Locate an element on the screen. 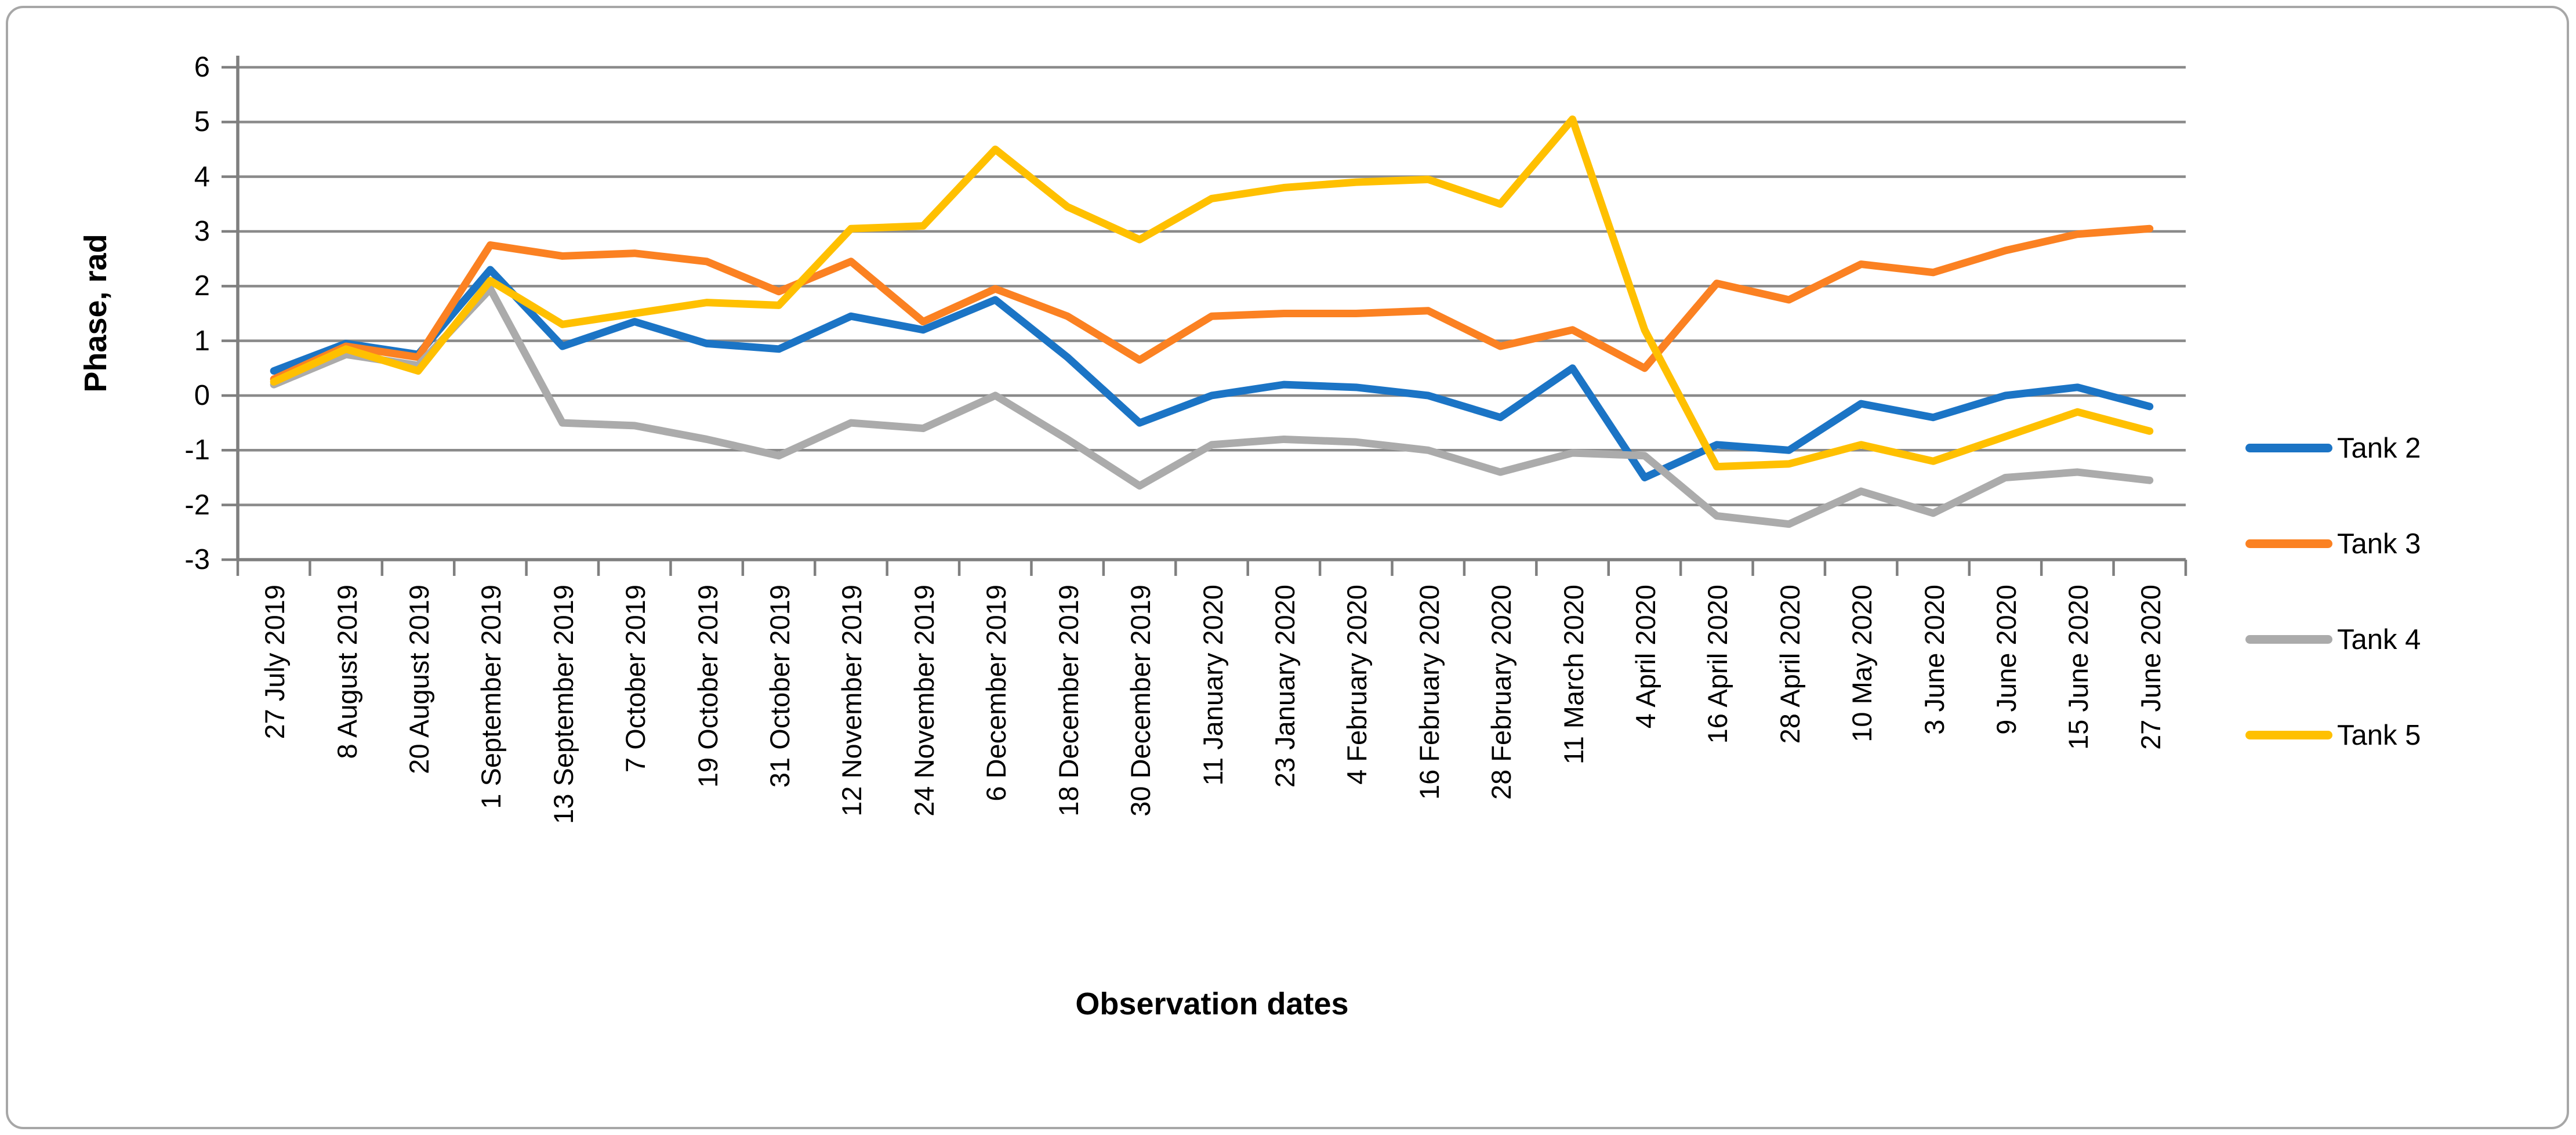 This screenshot has width=2576, height=1135. legend: Tank 2 Tank 3 Tank 4 Tank 5 is located at coordinates (2333, 591).